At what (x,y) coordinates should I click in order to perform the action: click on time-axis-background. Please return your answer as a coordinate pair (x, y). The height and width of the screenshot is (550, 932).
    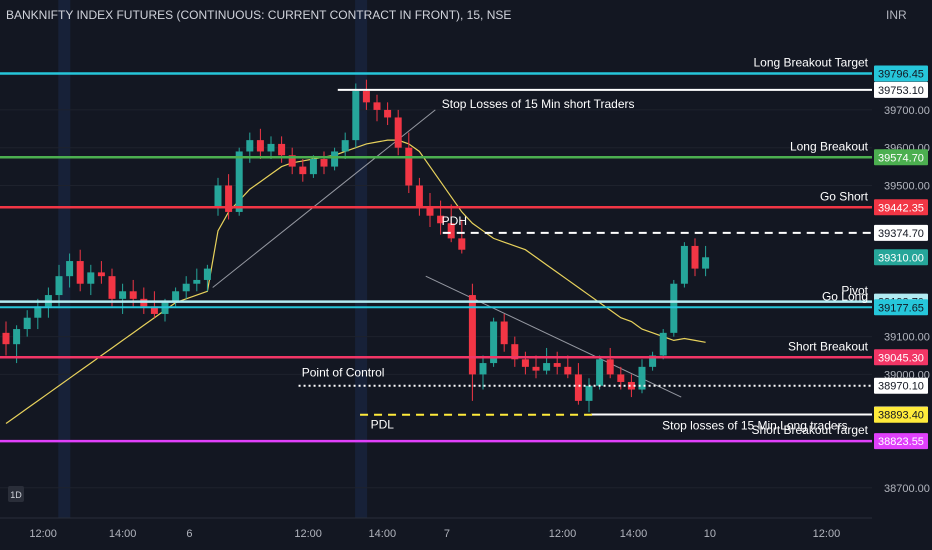
    Looking at the image, I should click on (466, 534).